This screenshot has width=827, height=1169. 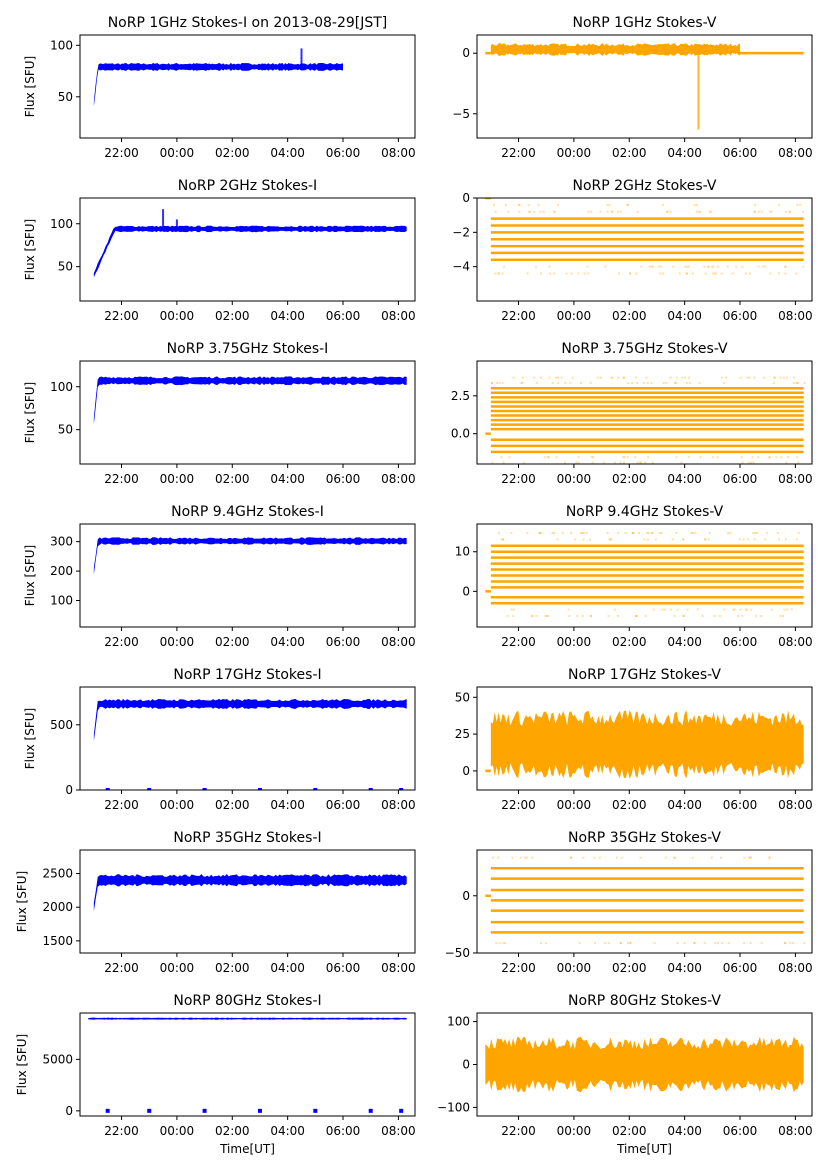 What do you see at coordinates (247, 838) in the screenshot?
I see `subplot-title: NoRP 35GHz Stokes-I` at bounding box center [247, 838].